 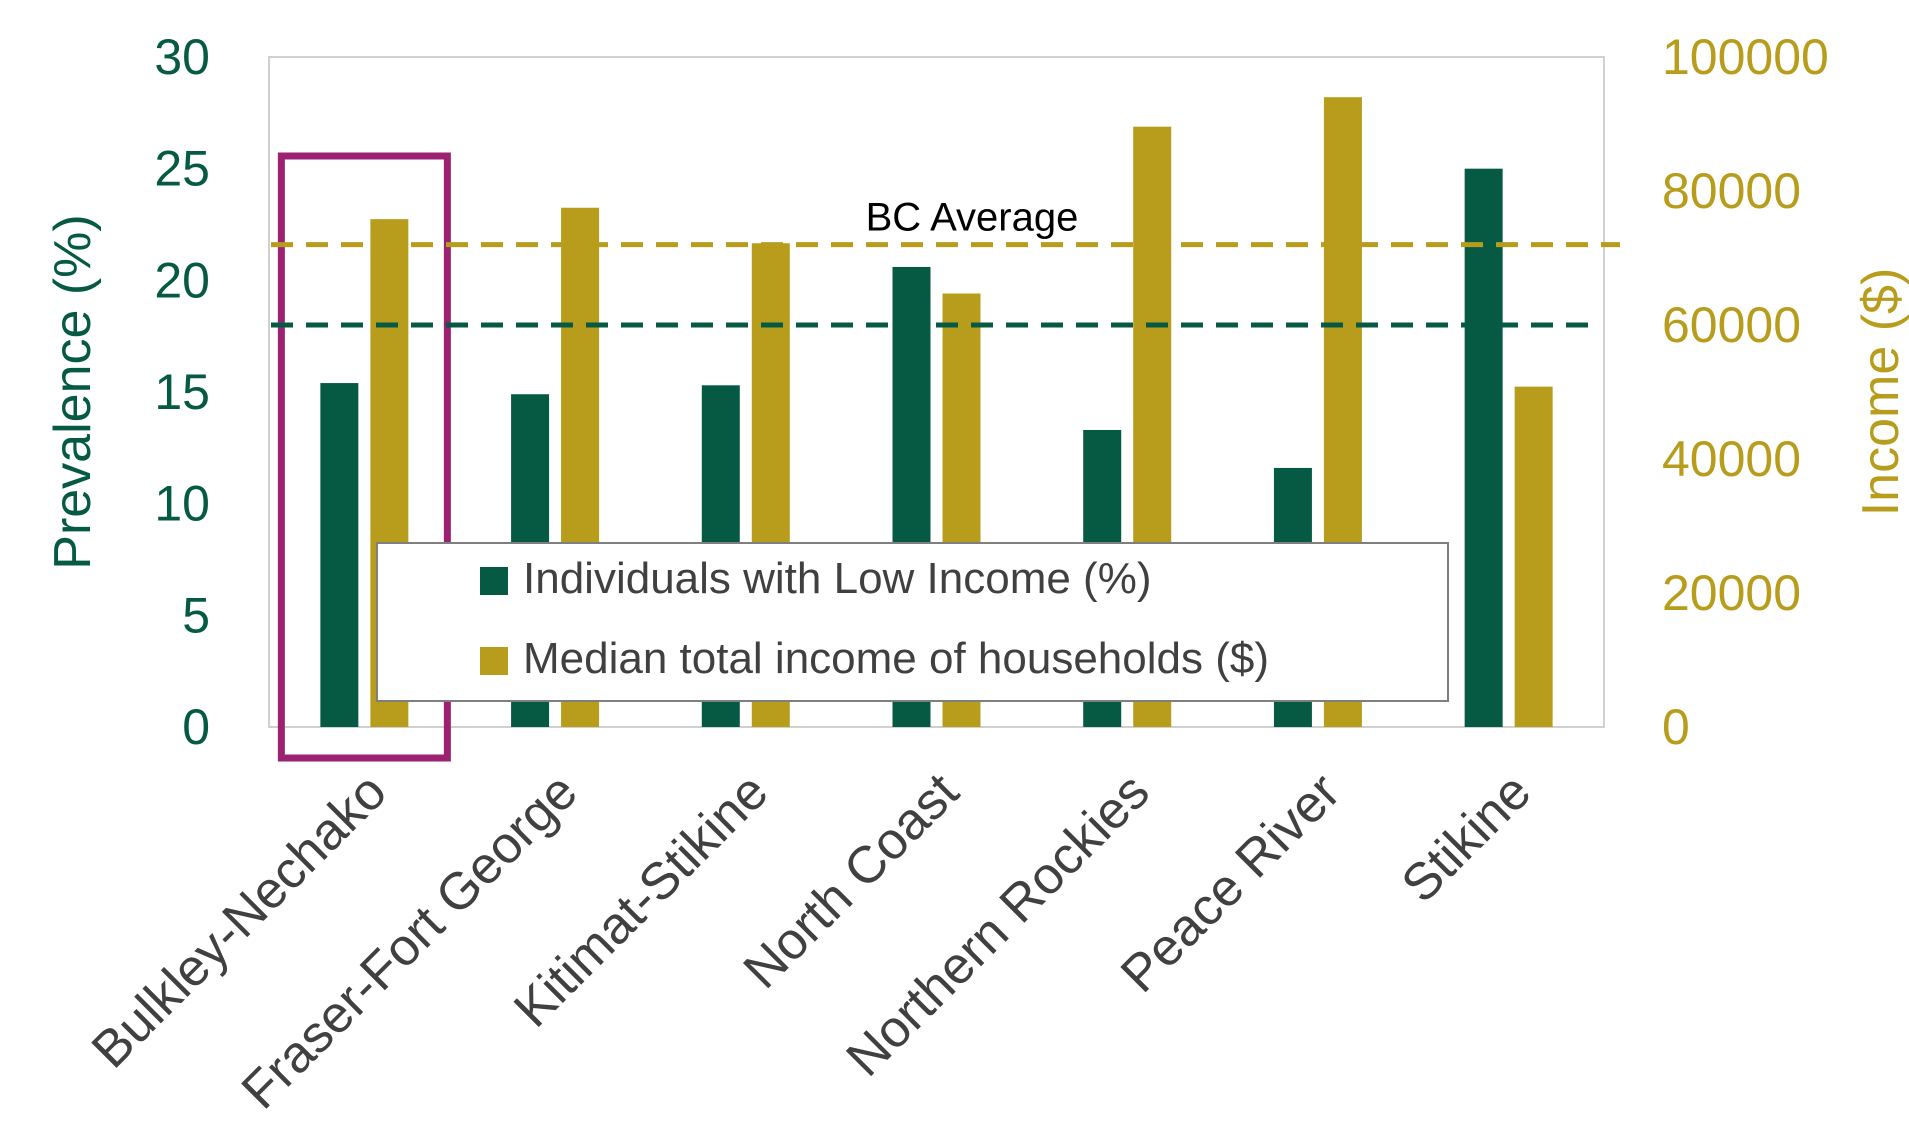 What do you see at coordinates (182, 169) in the screenshot?
I see `y-tick-left: 25` at bounding box center [182, 169].